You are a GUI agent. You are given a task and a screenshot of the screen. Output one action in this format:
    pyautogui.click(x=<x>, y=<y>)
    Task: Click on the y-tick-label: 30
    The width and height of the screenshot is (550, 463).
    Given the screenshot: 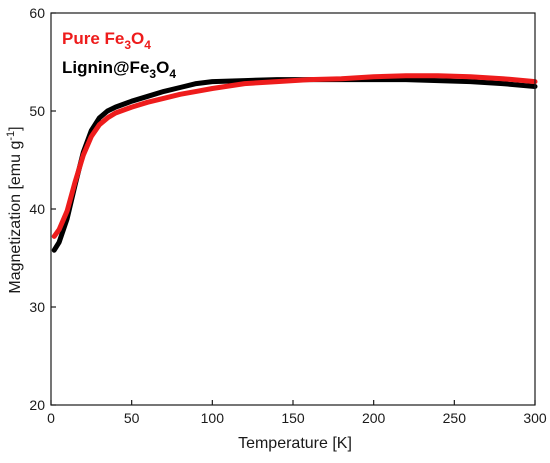 What is the action you would take?
    pyautogui.click(x=37, y=307)
    